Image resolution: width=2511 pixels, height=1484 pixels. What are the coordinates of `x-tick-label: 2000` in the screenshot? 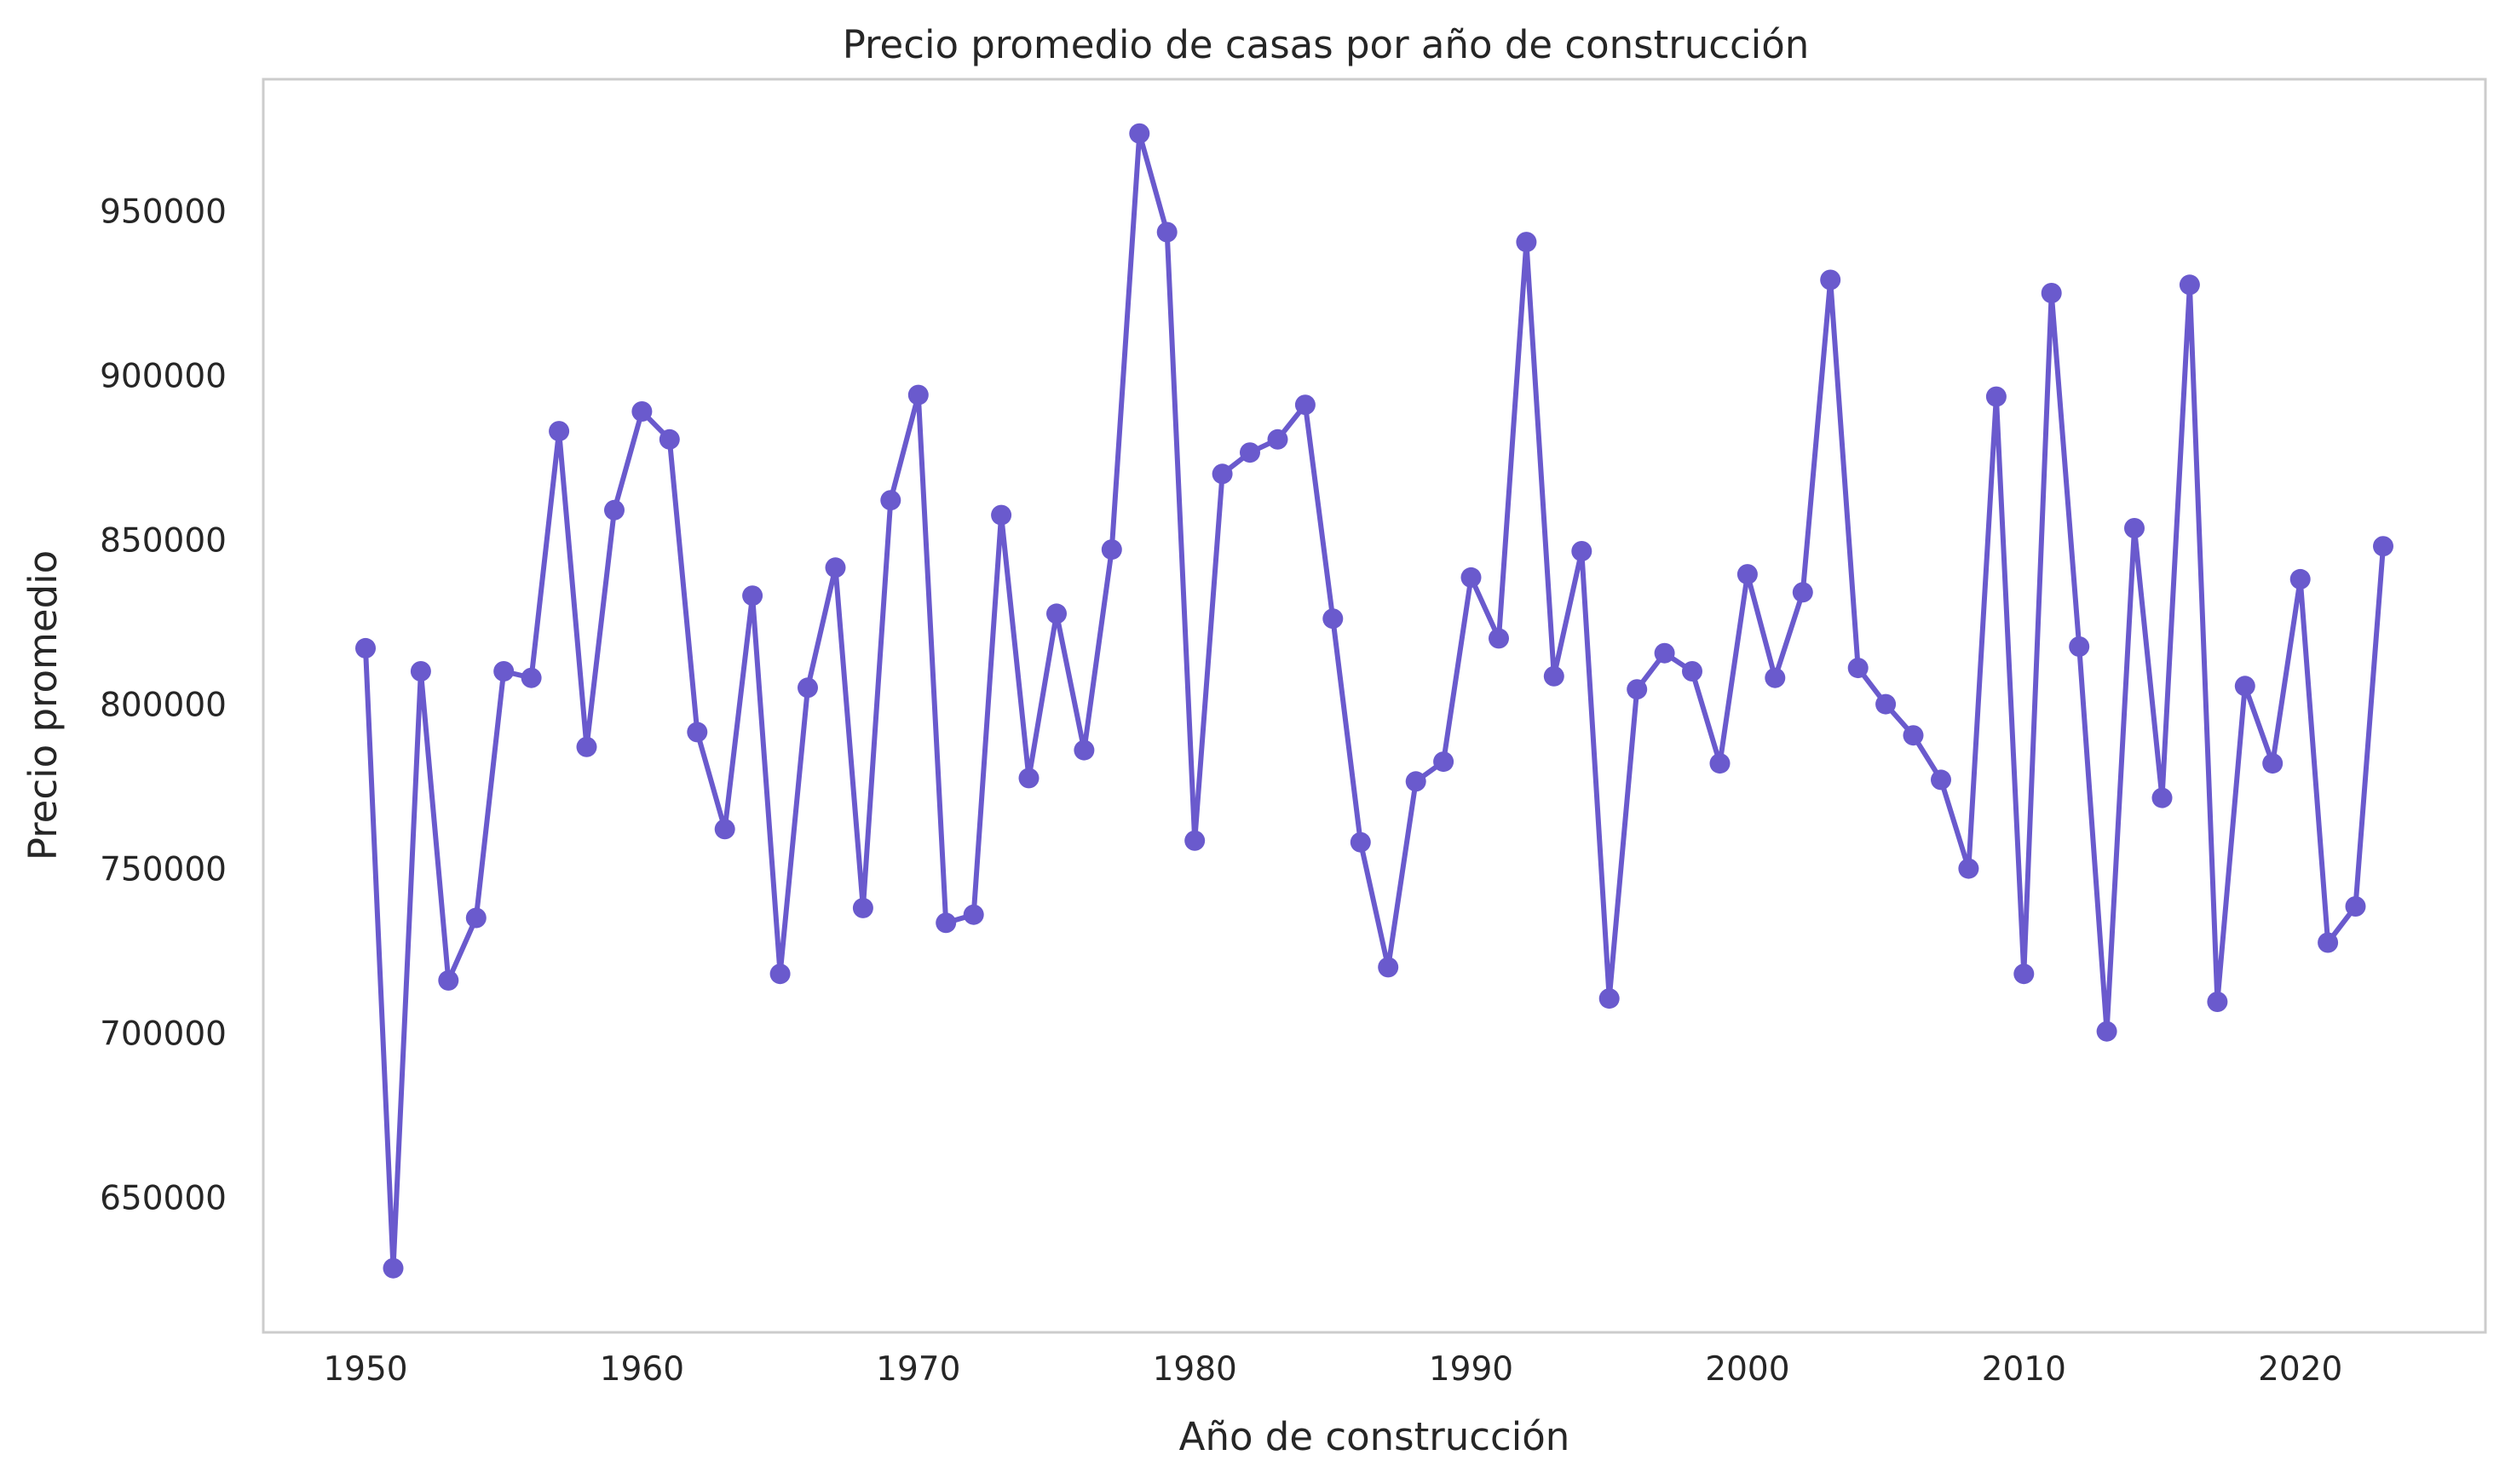 It's located at (1747, 1369).